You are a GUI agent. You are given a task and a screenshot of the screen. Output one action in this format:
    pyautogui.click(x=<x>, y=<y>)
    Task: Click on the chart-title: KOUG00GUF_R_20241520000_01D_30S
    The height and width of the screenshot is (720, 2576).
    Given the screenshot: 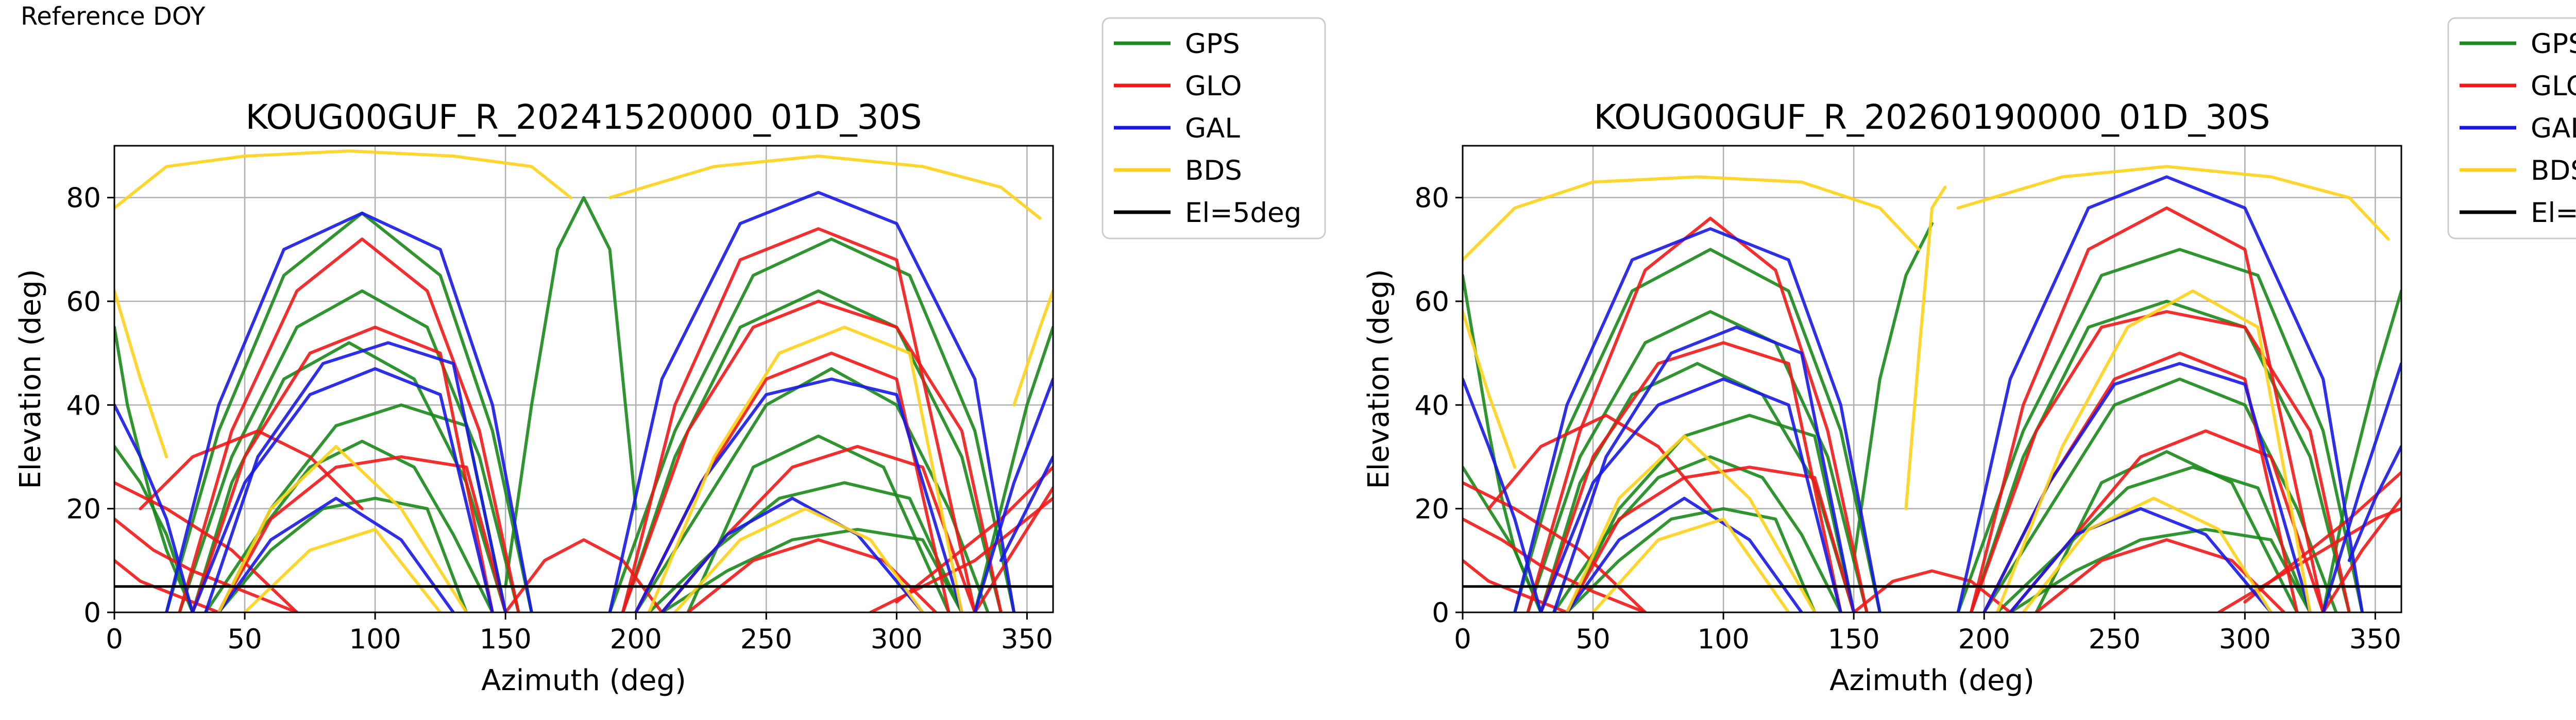 What is the action you would take?
    pyautogui.click(x=584, y=117)
    